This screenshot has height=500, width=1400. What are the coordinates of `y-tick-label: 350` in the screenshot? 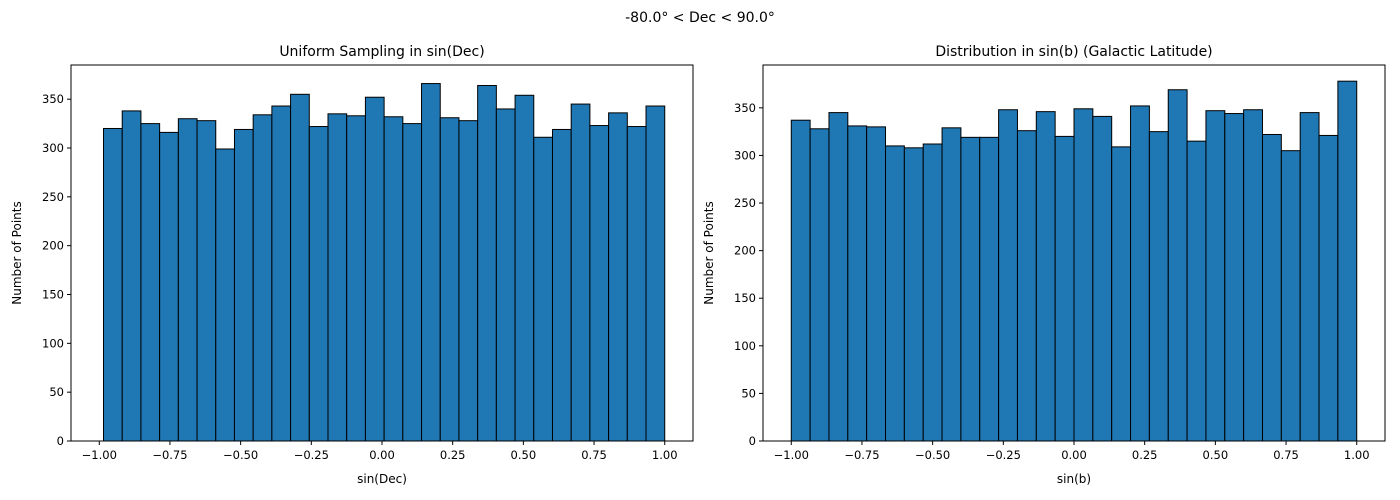 It's located at (745, 108).